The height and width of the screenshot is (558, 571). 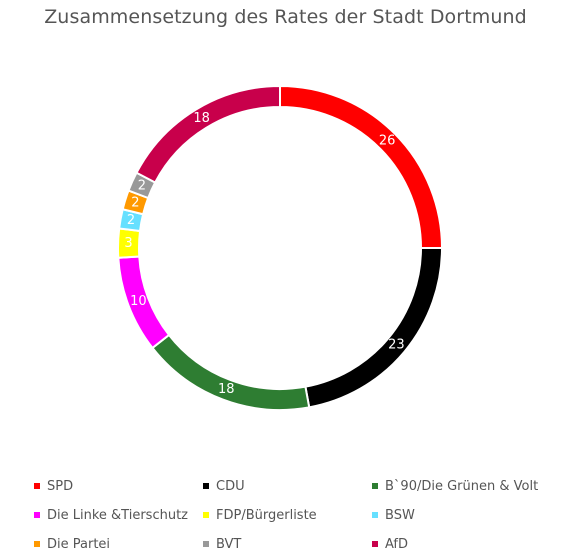 I want to click on data-label-die-linke-tierschutz: 10, so click(x=138, y=301).